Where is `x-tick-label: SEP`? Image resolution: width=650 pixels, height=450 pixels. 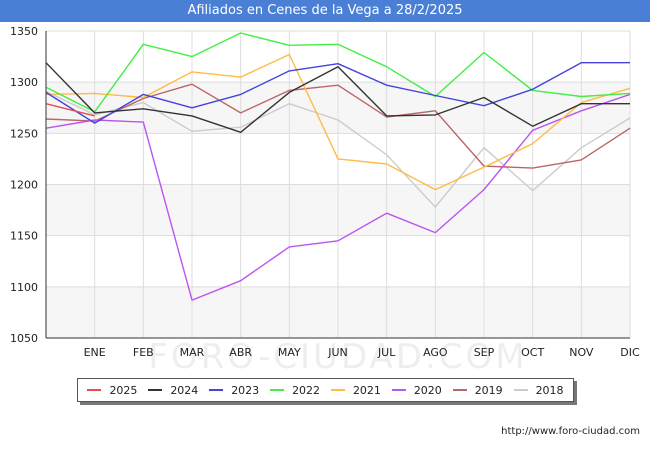 x-tick-label: SEP is located at coordinates (484, 352).